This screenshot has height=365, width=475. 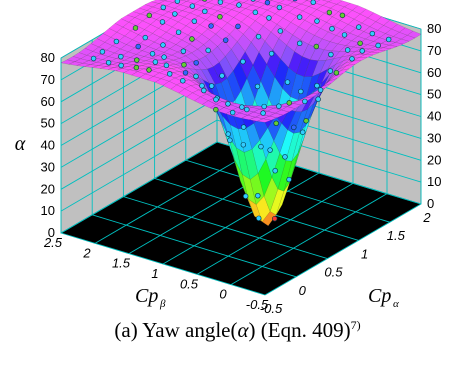 What do you see at coordinates (237, 330) in the screenshot?
I see `figure-caption: (a) Yaw angle(α) (Eqn. 409)7)` at bounding box center [237, 330].